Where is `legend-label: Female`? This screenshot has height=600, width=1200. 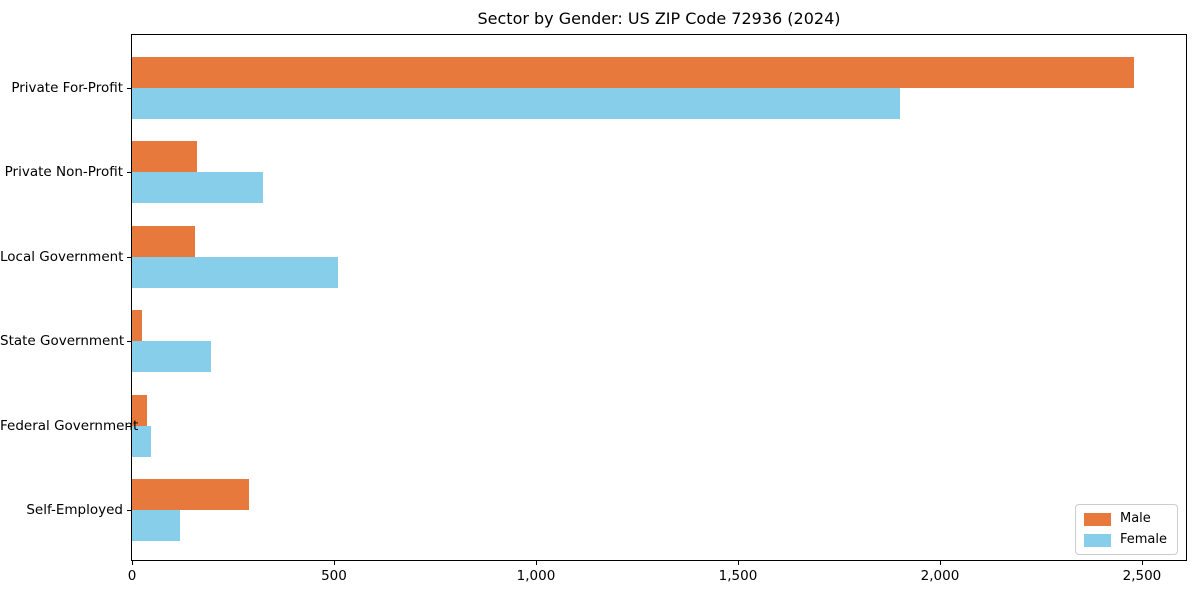
legend-label: Female is located at coordinates (1143, 539).